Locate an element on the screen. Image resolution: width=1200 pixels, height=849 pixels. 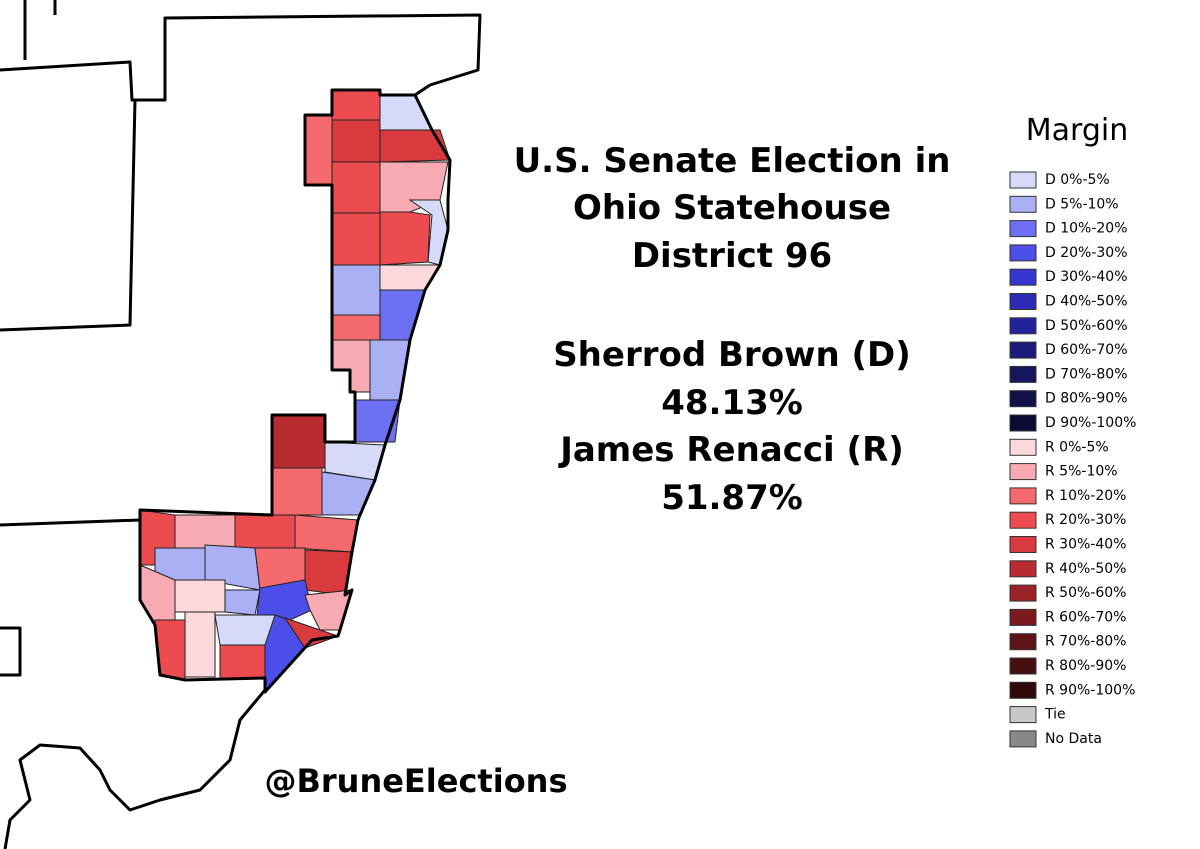
legend-label: D 20%-30% is located at coordinates (1086, 253).